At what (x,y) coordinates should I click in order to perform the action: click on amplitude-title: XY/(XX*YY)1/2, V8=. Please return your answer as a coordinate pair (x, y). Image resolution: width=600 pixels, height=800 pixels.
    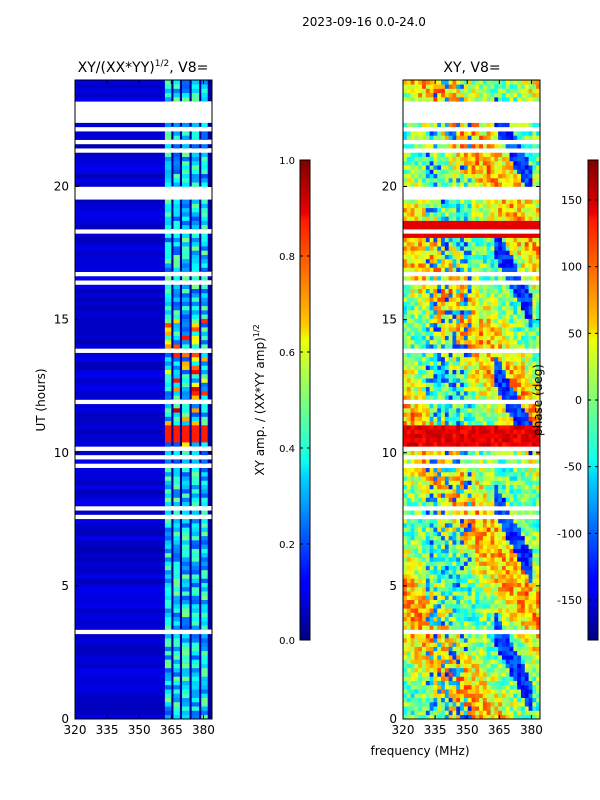
    Looking at the image, I should click on (143, 67).